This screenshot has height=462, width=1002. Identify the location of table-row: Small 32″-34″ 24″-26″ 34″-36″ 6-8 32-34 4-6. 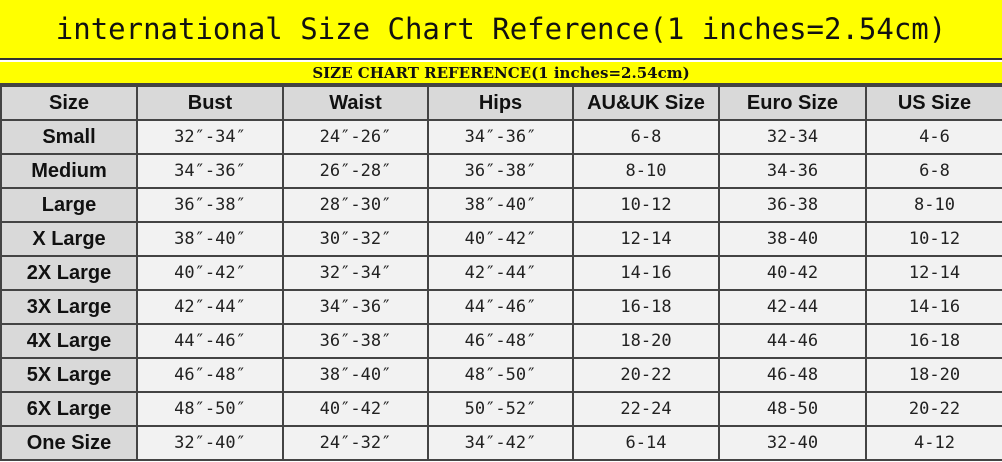
(501, 137).